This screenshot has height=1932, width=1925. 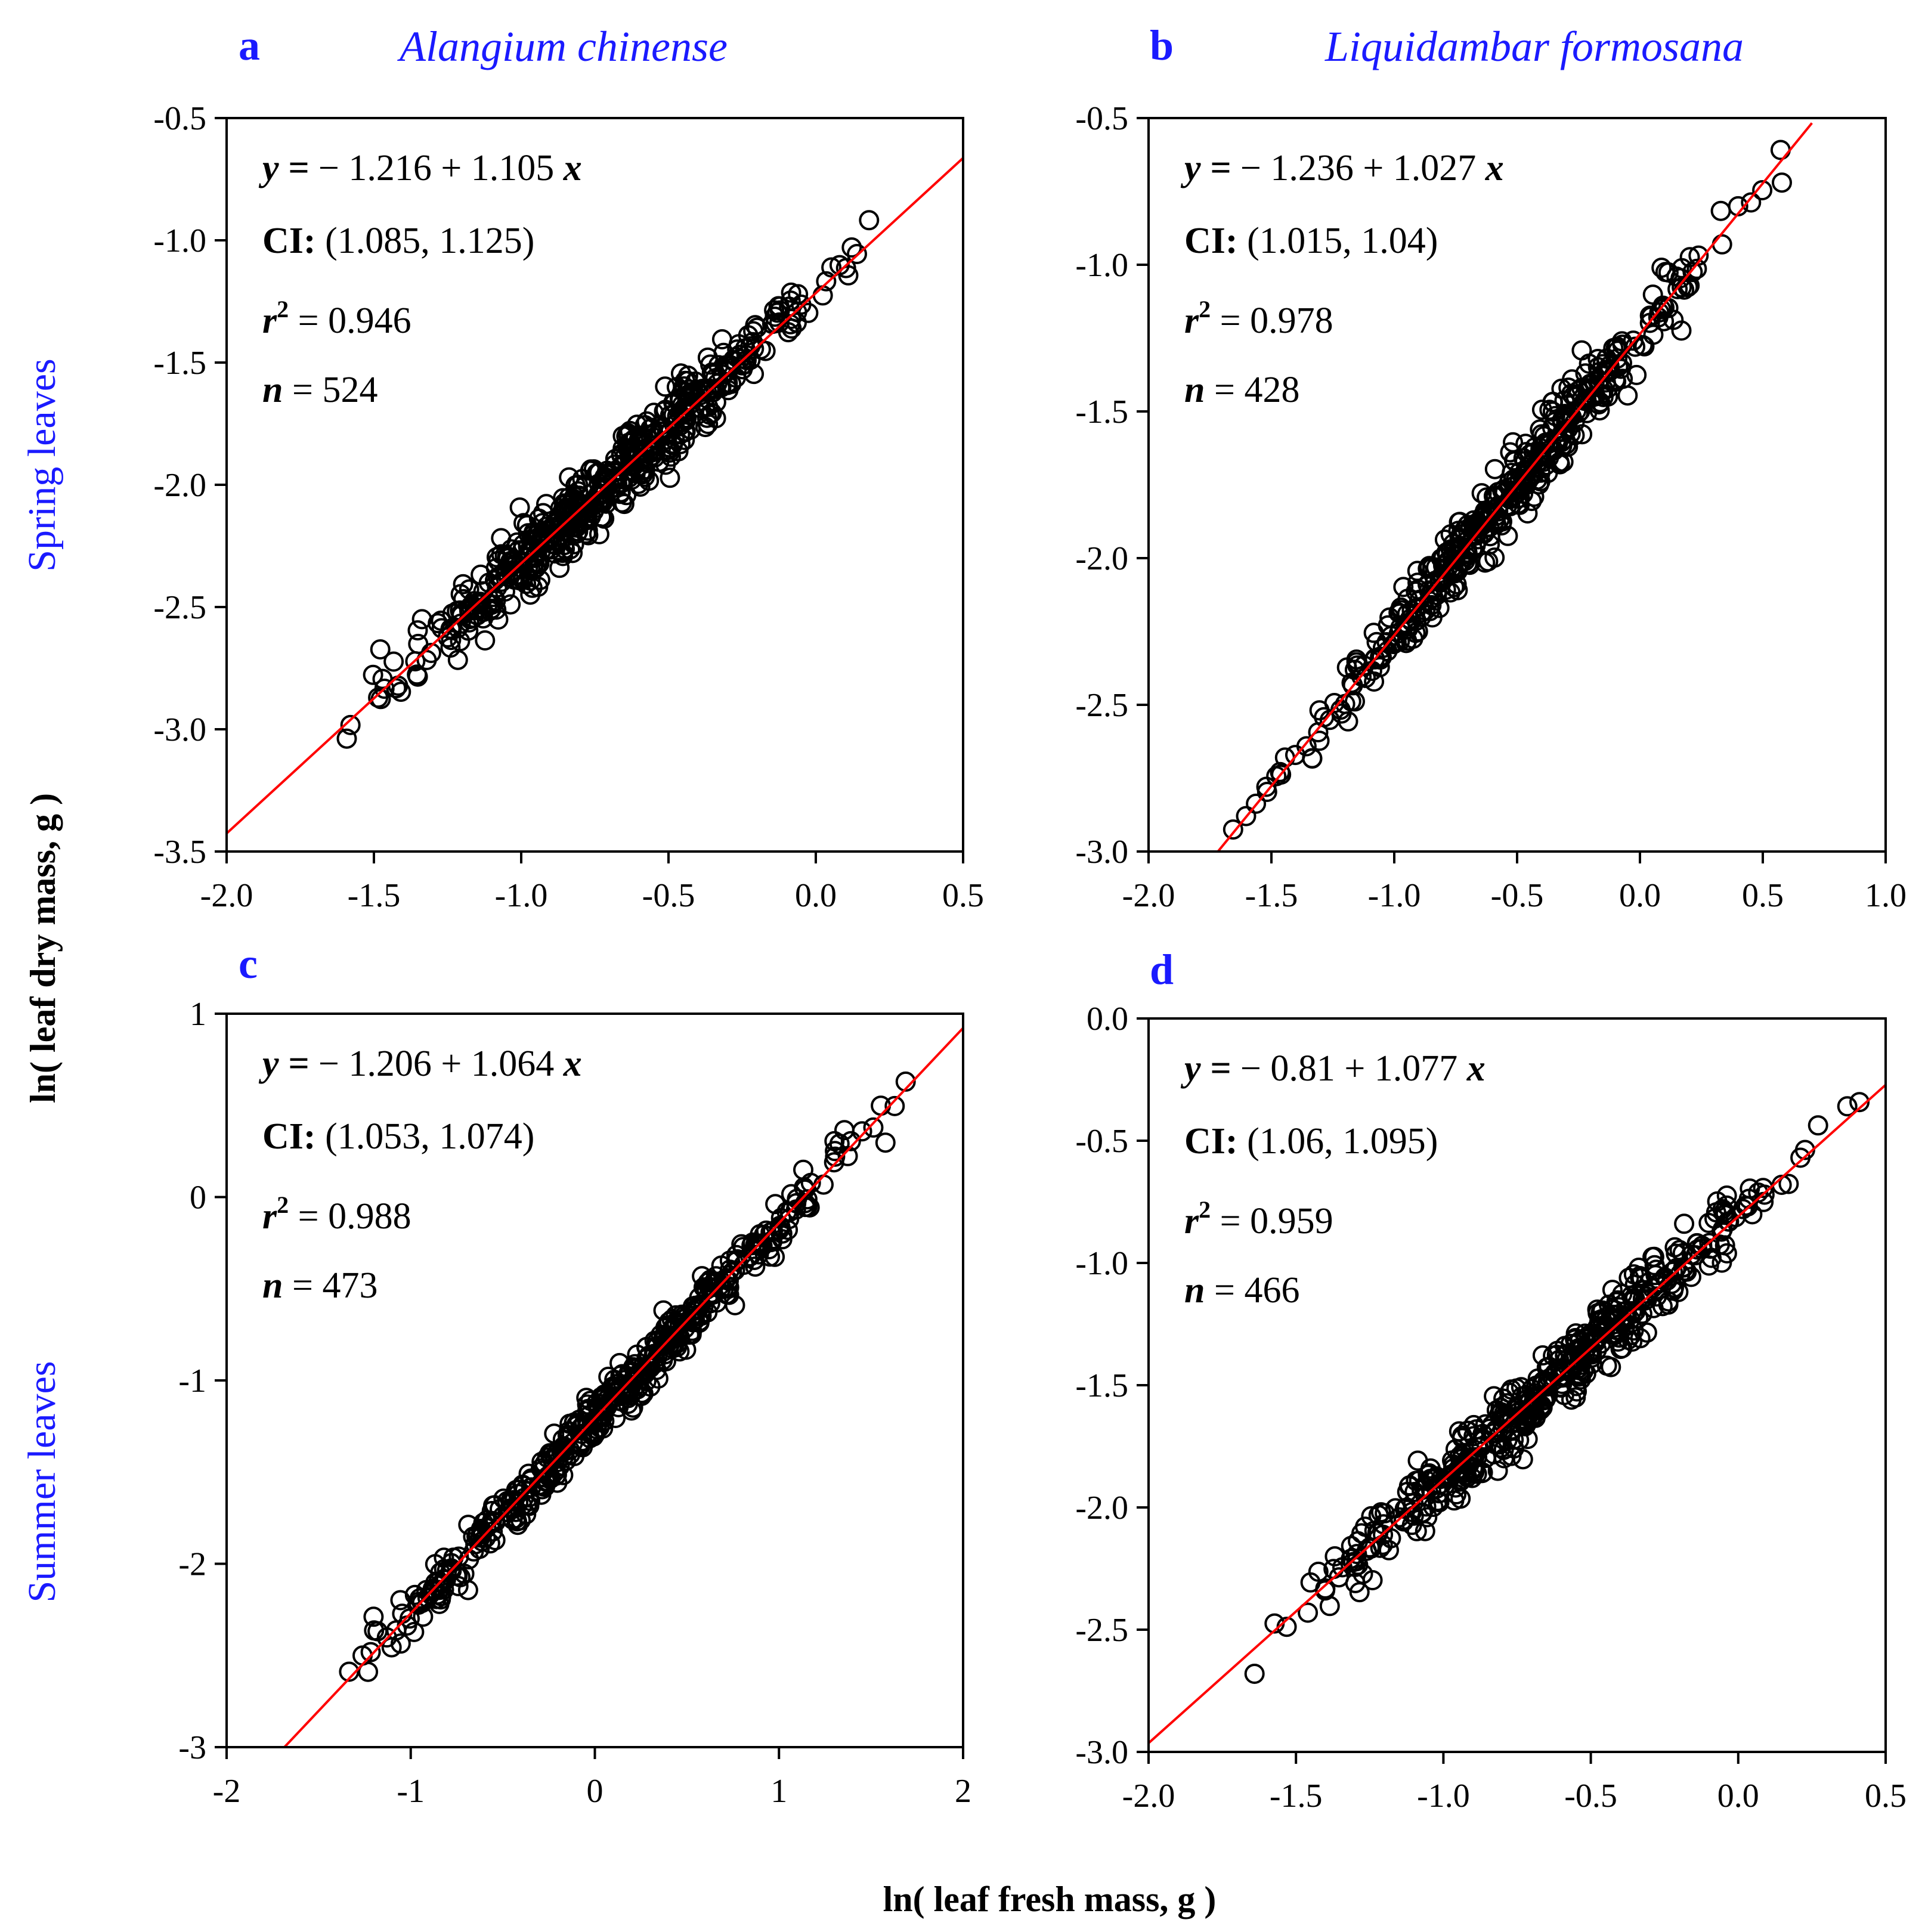 I want to click on y-tick-label: -3, so click(x=192, y=1747).